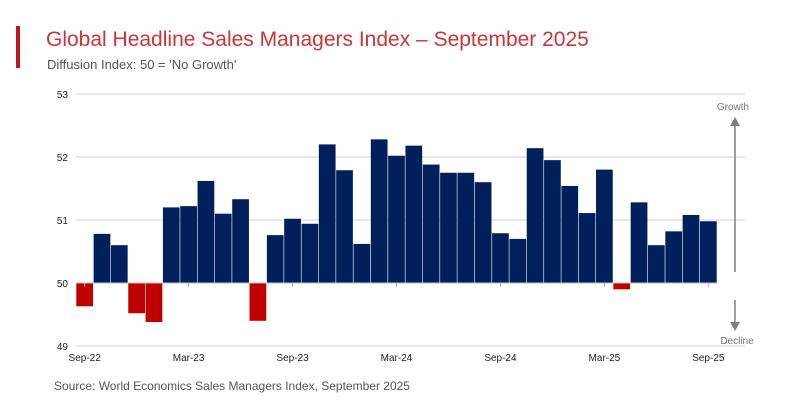 The image size is (800, 400). What do you see at coordinates (708, 358) in the screenshot?
I see `x-tick-label: Sep-25` at bounding box center [708, 358].